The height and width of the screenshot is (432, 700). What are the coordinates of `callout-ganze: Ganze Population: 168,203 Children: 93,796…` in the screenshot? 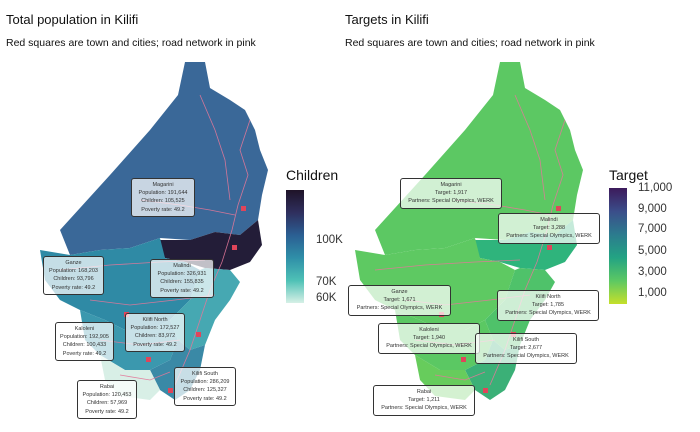 It's located at (73, 275).